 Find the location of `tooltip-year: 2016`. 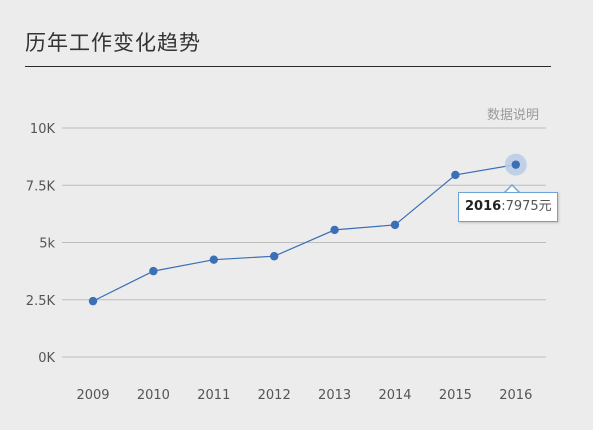

tooltip-year: 2016 is located at coordinates (483, 206).